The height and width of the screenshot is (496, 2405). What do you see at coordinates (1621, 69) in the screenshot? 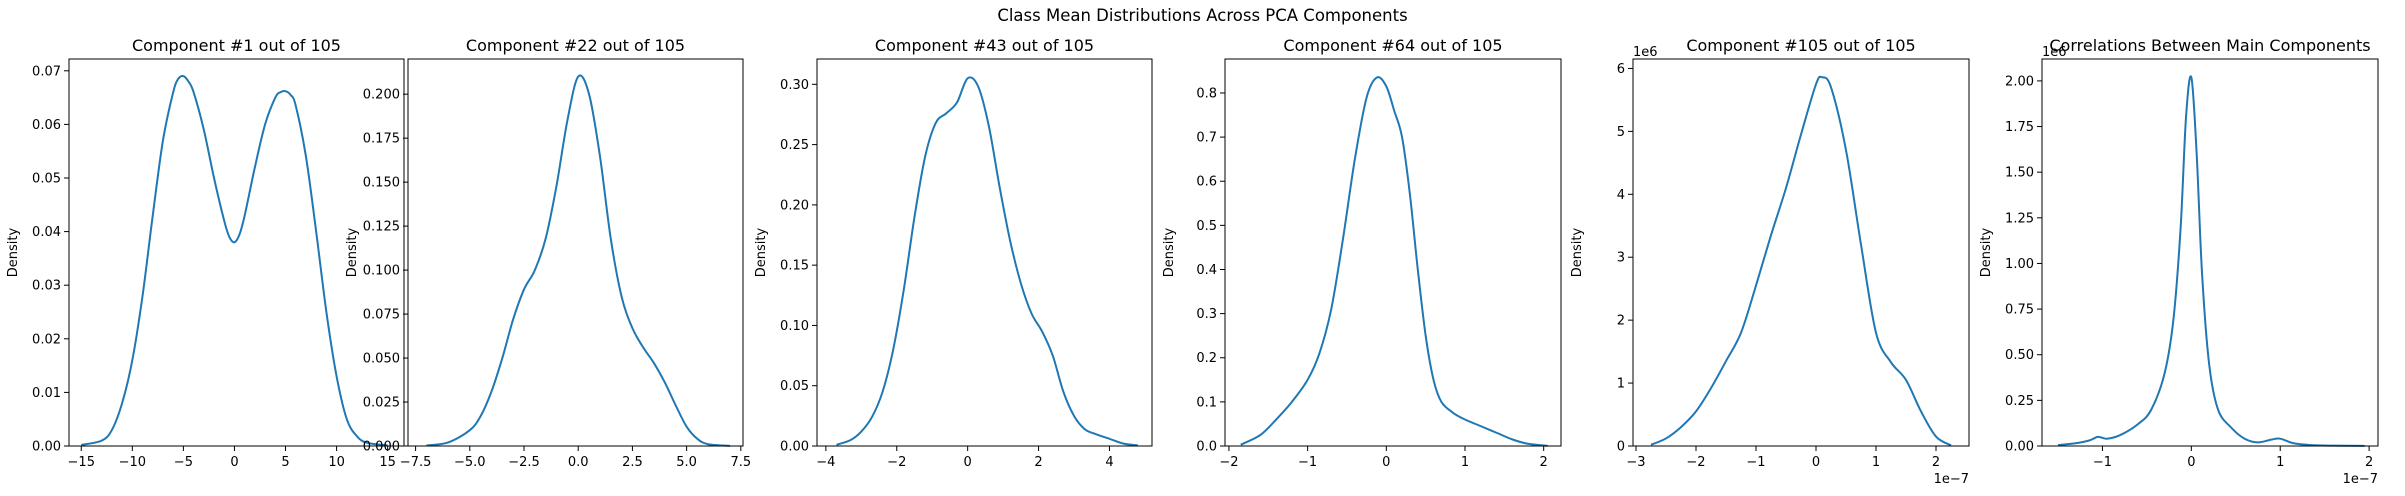
I see `y-tick-label: 6` at bounding box center [1621, 69].